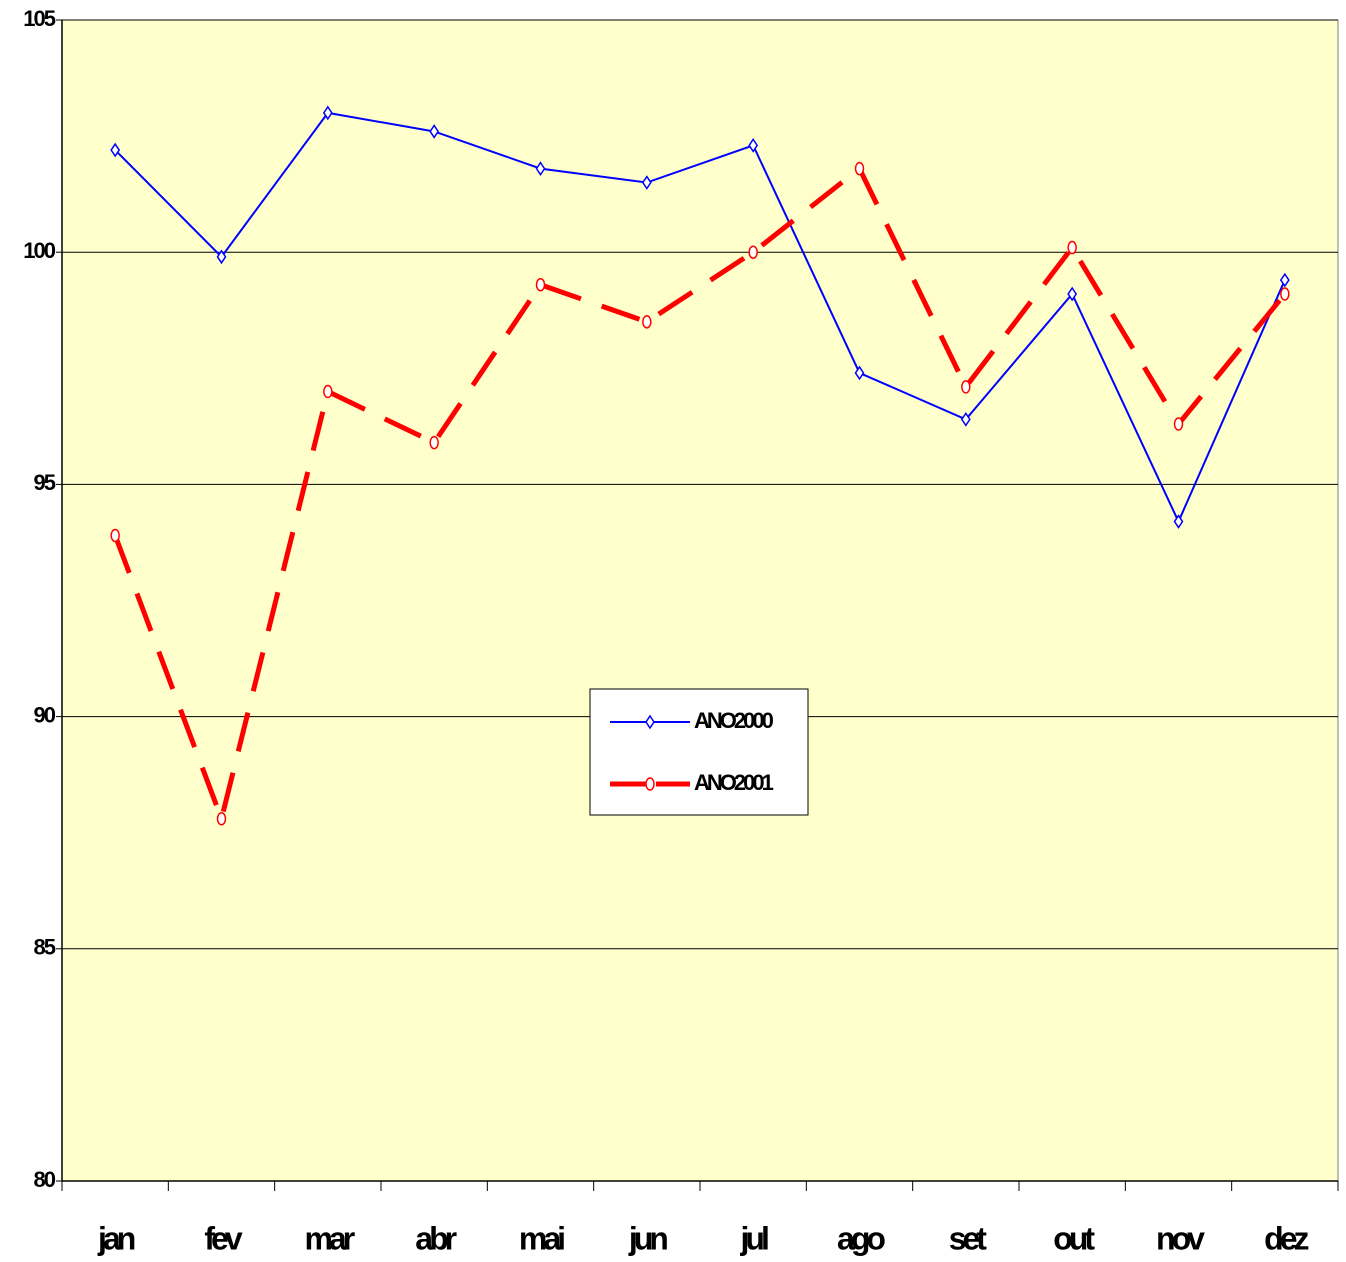 This screenshot has height=1262, width=1346. What do you see at coordinates (734, 782) in the screenshot?
I see `legend-label: ANO2001` at bounding box center [734, 782].